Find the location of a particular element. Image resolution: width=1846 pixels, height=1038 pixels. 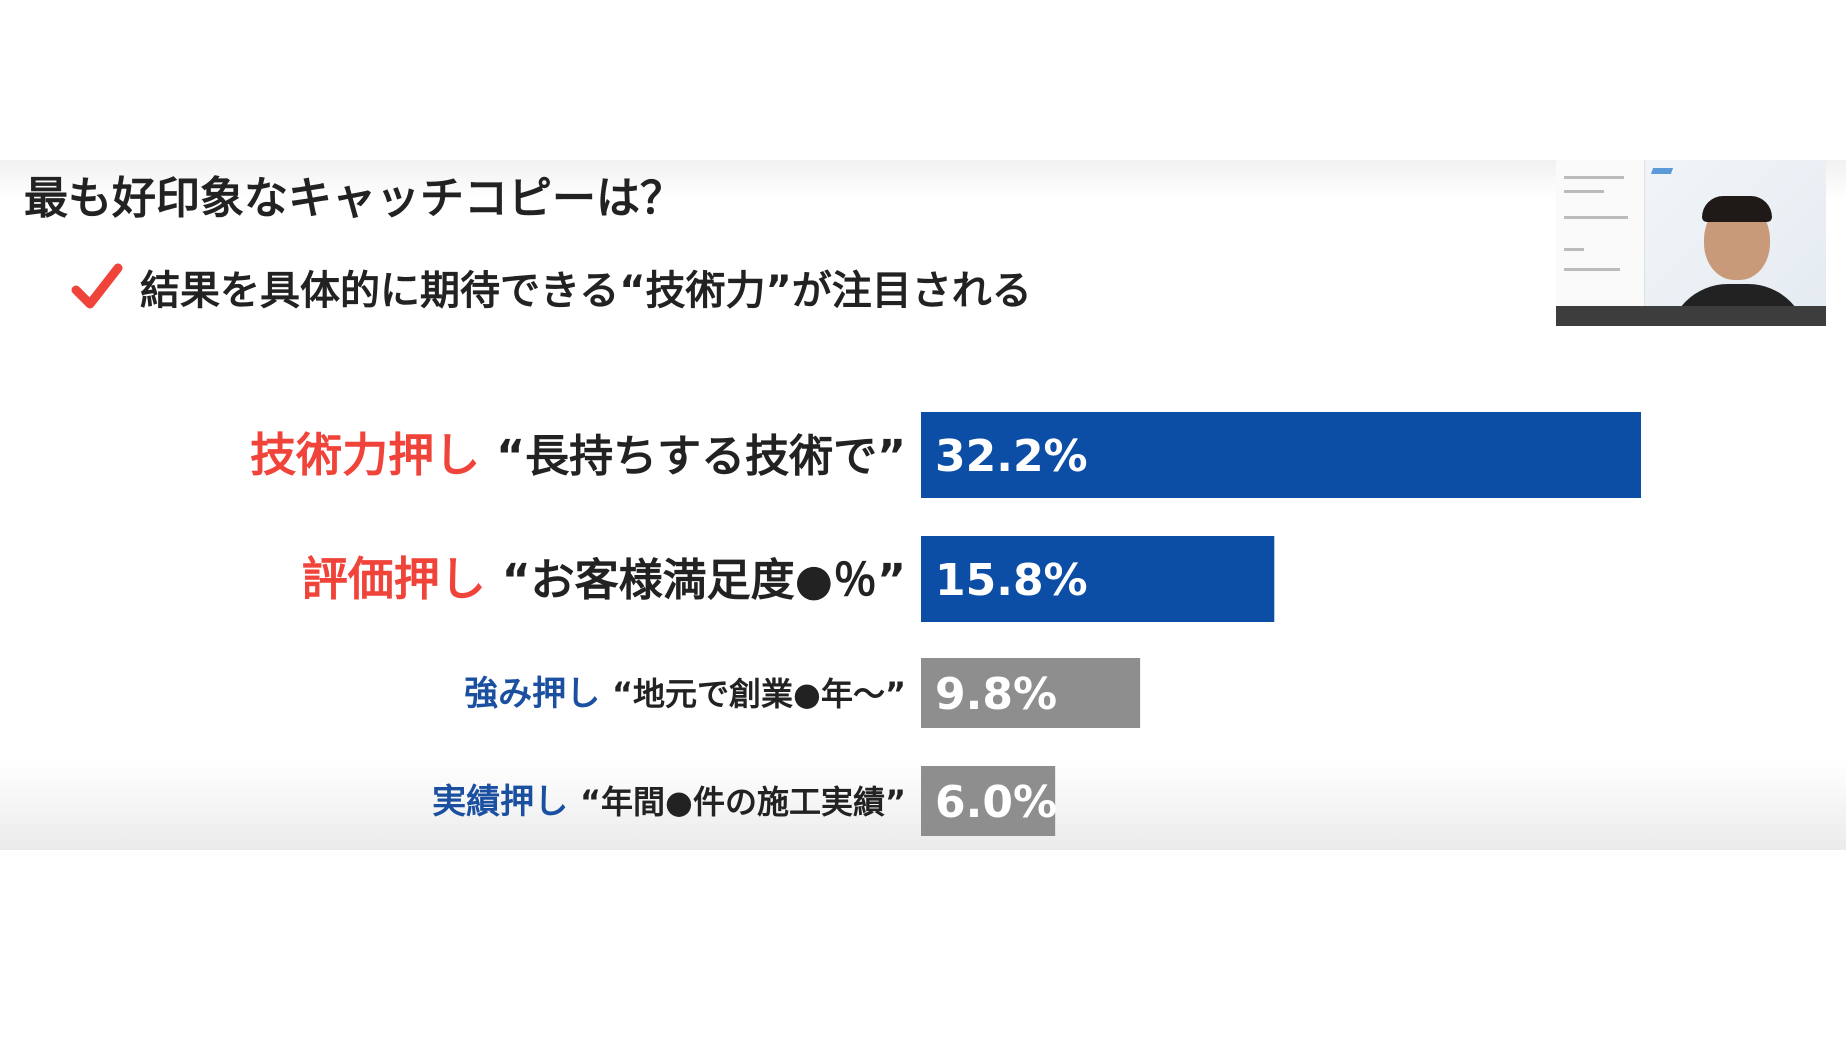

finding-row: 結果を具体的に期待できる“技術力”が注目される is located at coordinates (551, 287).